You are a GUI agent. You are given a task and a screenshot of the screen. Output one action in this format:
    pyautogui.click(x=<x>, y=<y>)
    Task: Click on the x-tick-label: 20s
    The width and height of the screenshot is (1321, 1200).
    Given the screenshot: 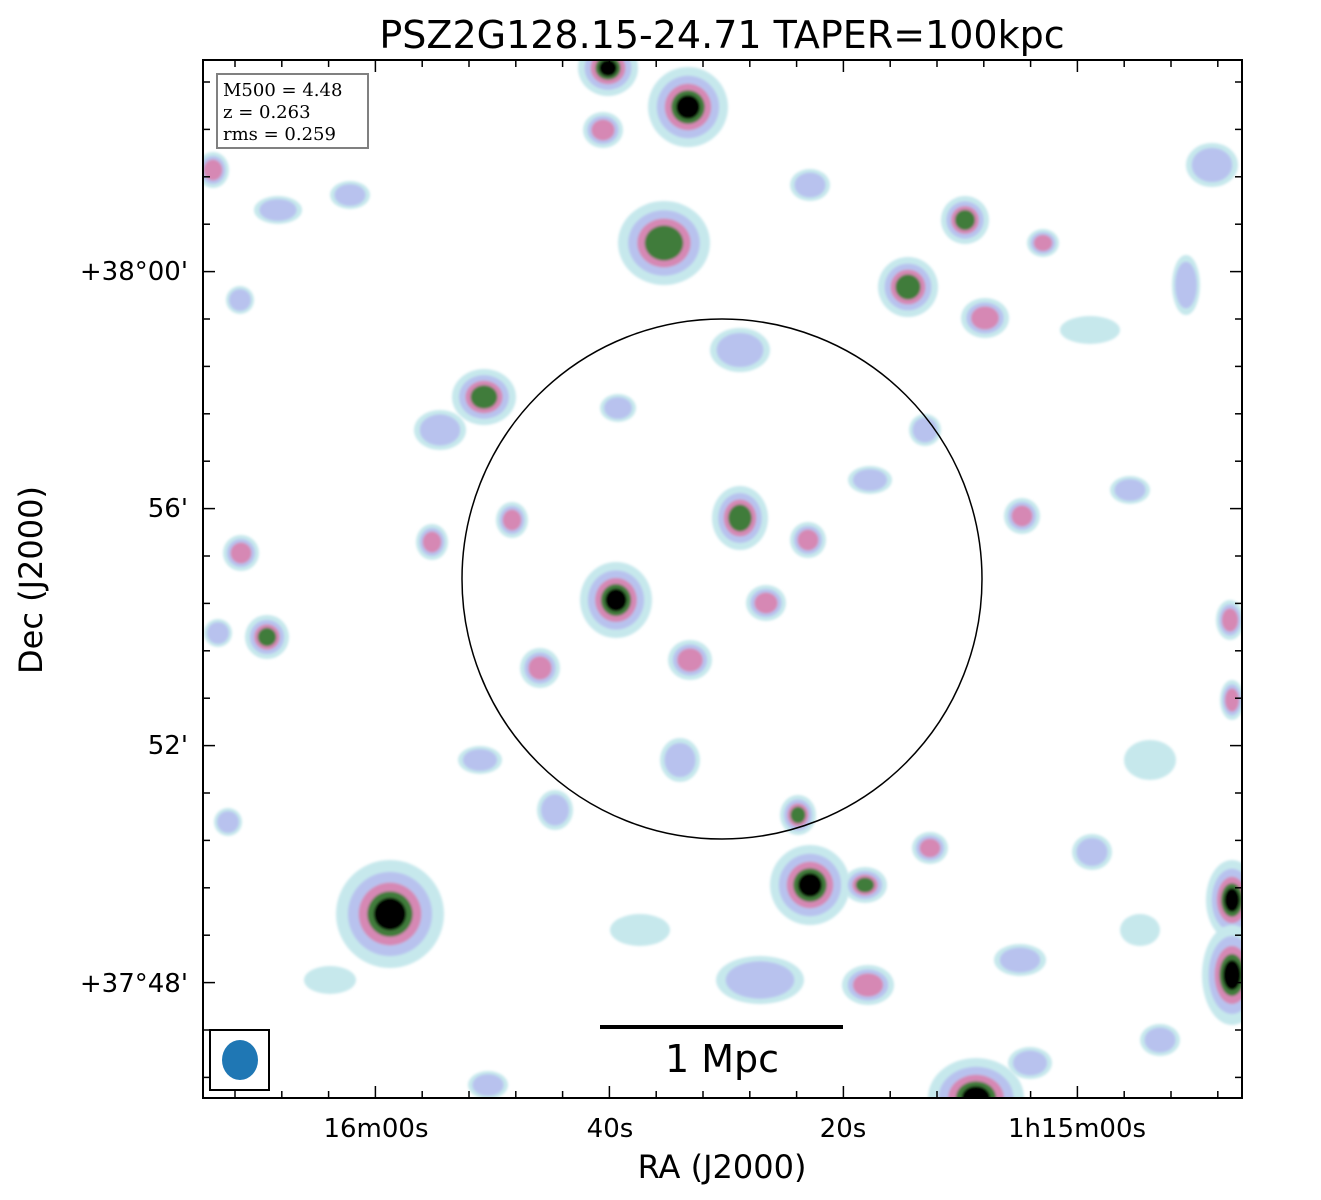 What is the action you would take?
    pyautogui.click(x=843, y=1129)
    